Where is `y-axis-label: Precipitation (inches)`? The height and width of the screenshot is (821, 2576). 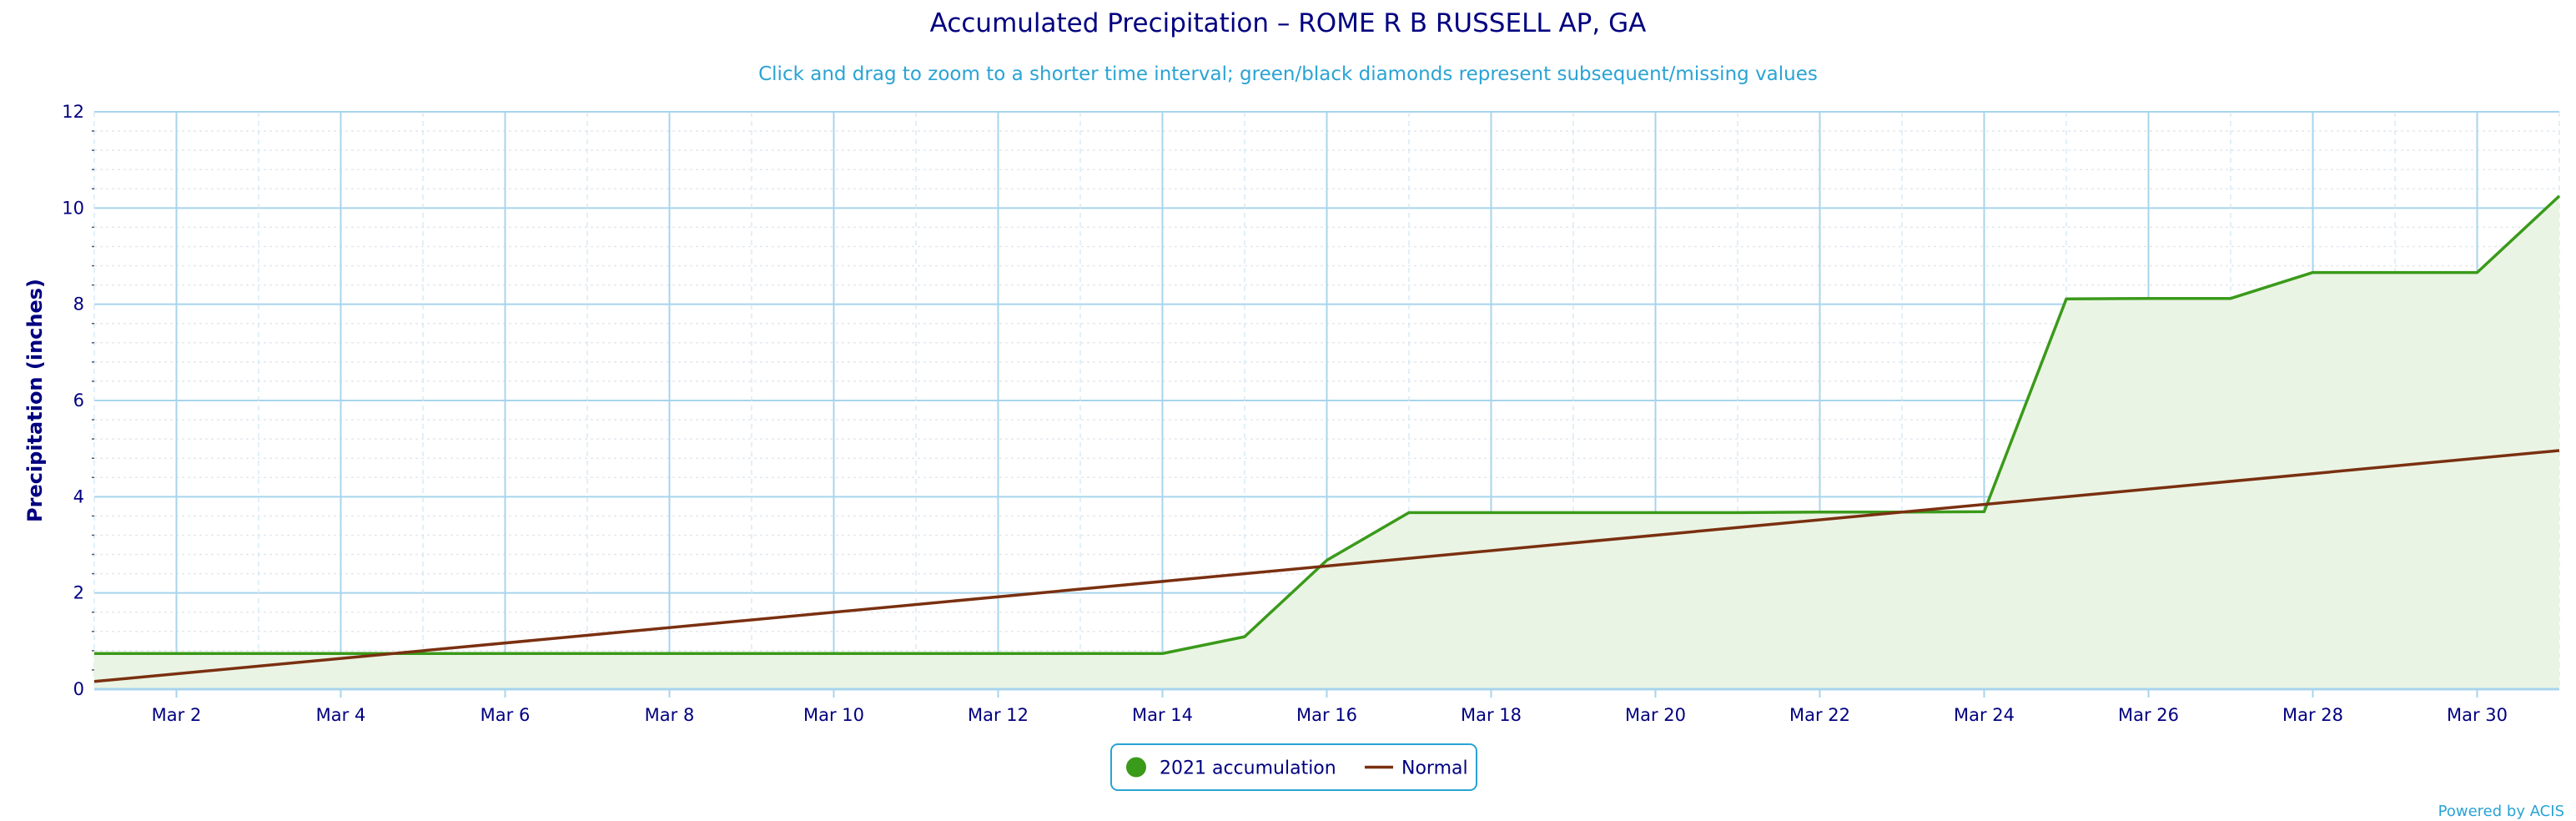 y-axis-label: Precipitation (inches) is located at coordinates (35, 401).